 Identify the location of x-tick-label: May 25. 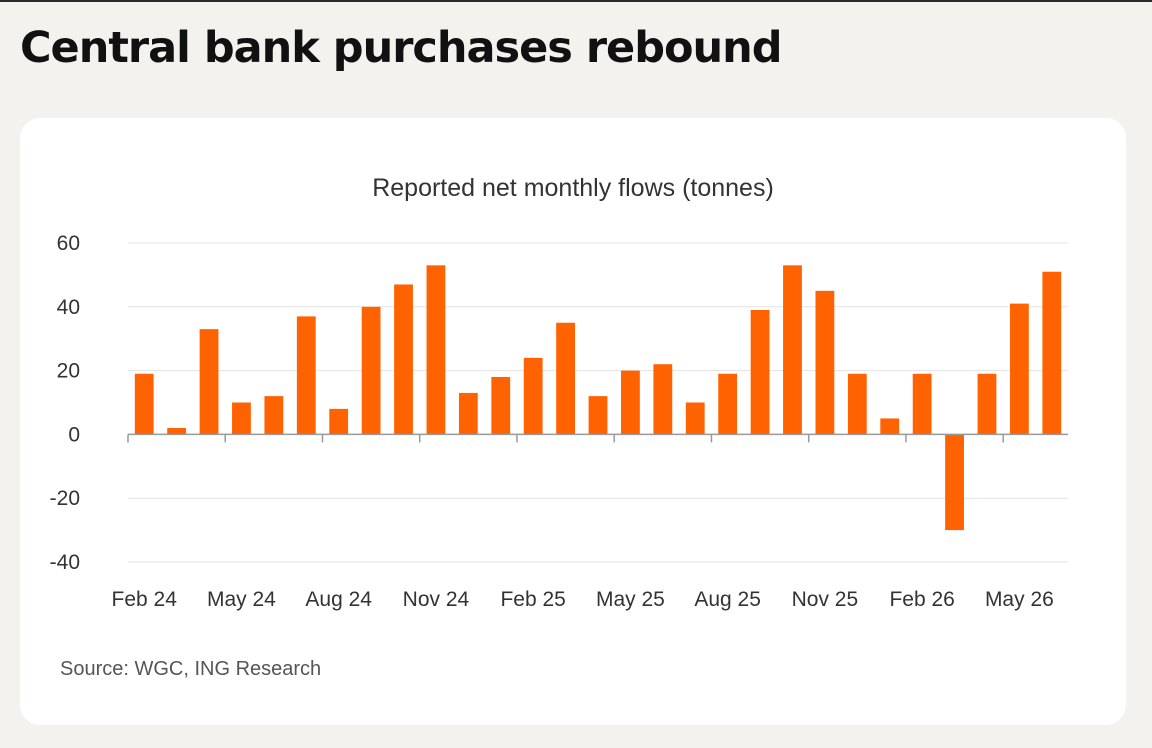
(630, 599).